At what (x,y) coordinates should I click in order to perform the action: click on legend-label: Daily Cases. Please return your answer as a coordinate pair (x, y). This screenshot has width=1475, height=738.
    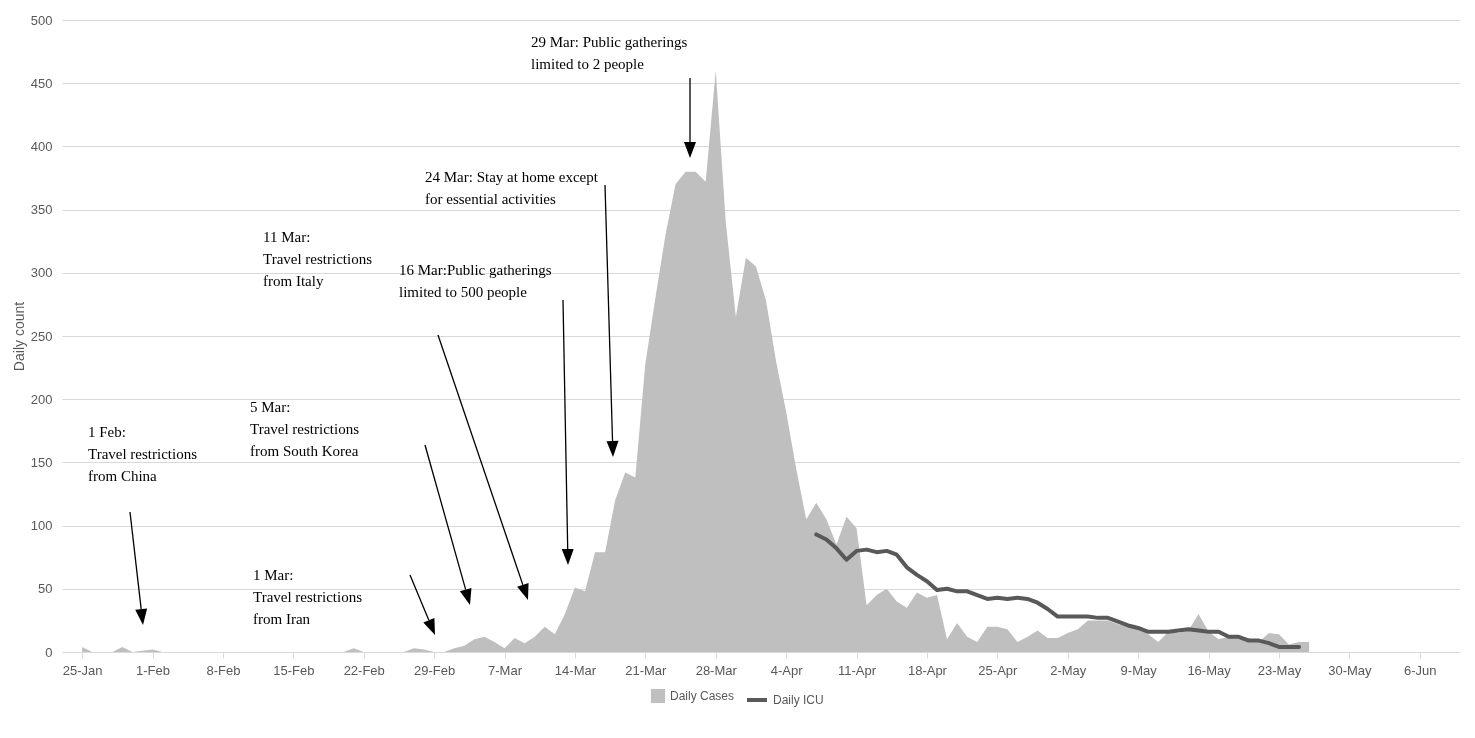
    Looking at the image, I should click on (702, 696).